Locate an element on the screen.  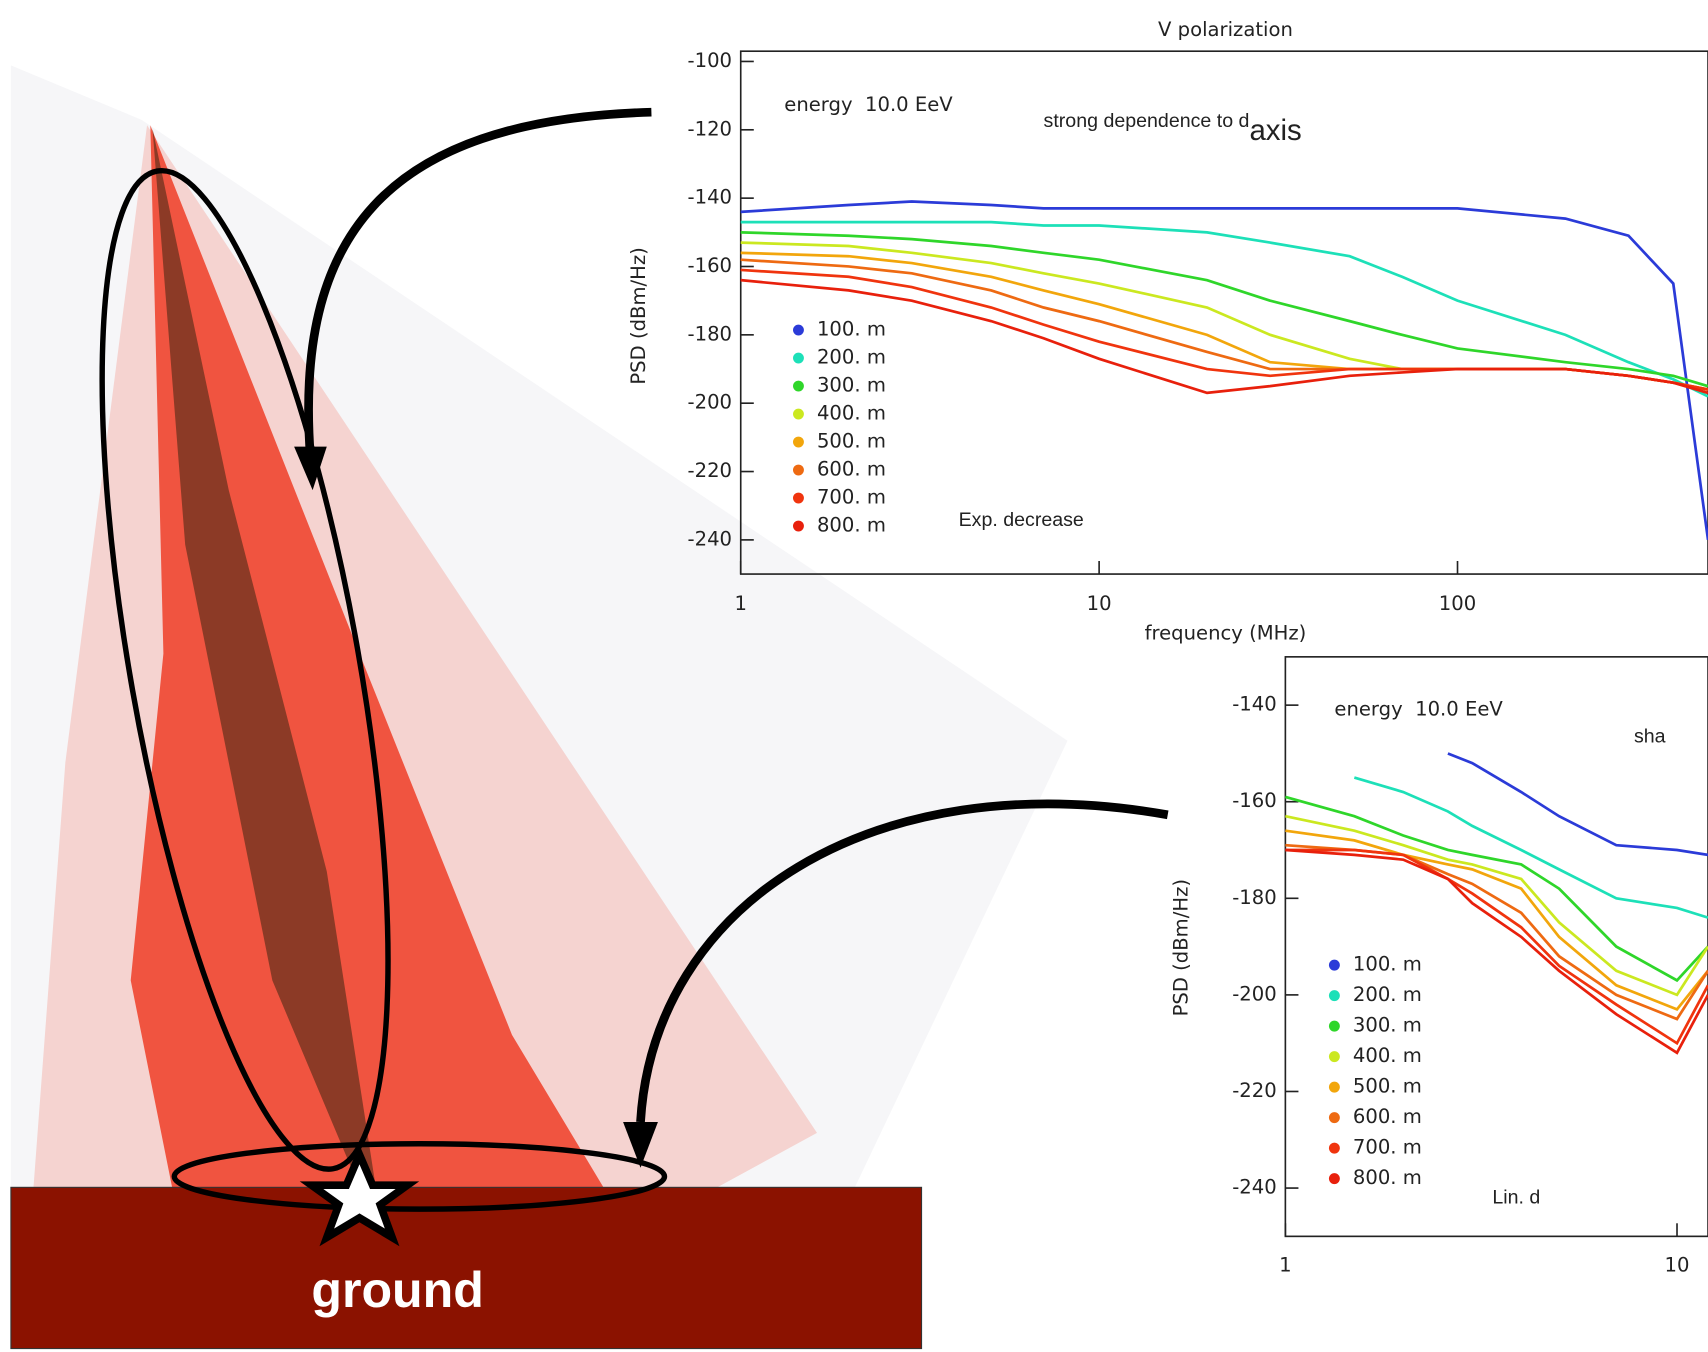
annotation: sha is located at coordinates (1650, 737).